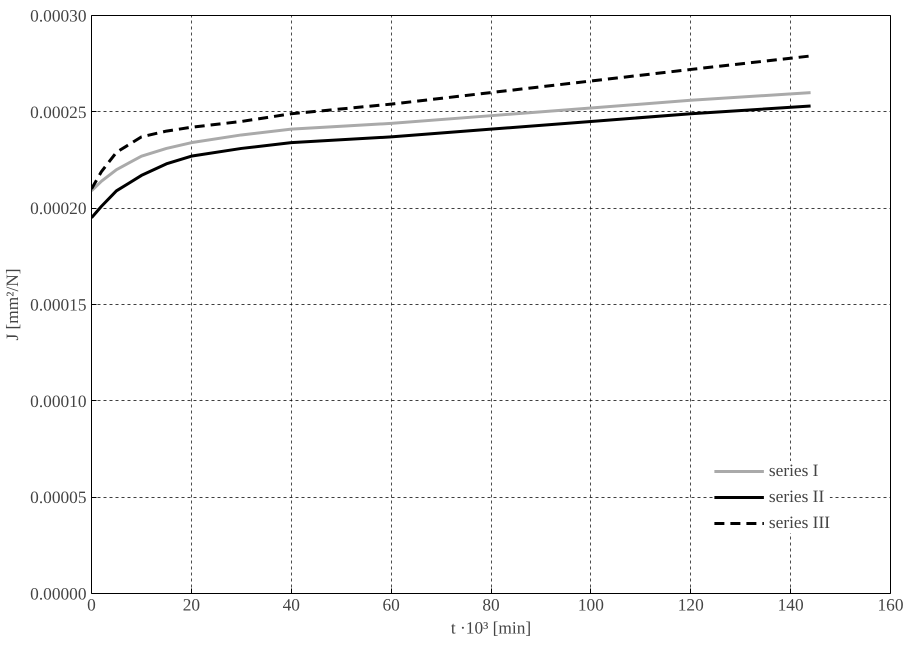 The width and height of the screenshot is (921, 647). I want to click on y-tick-label: 0.00000, so click(58, 594).